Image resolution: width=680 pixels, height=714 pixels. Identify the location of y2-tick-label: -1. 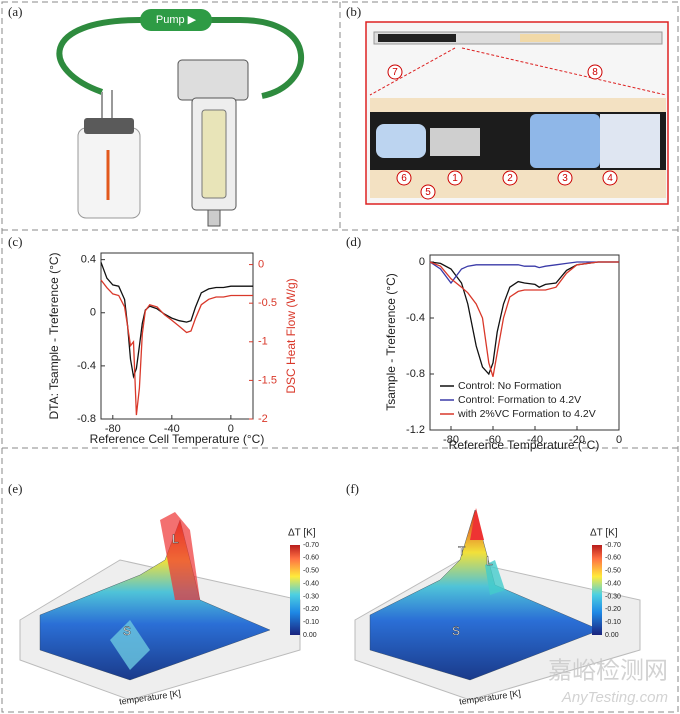
(263, 342).